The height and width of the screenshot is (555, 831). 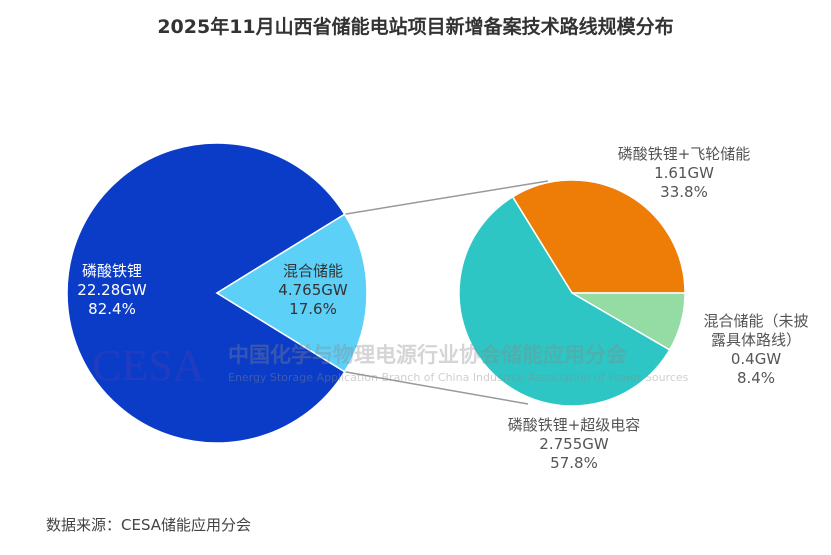 I want to click on pie-slice-lfp-flywheel, so click(x=598, y=236).